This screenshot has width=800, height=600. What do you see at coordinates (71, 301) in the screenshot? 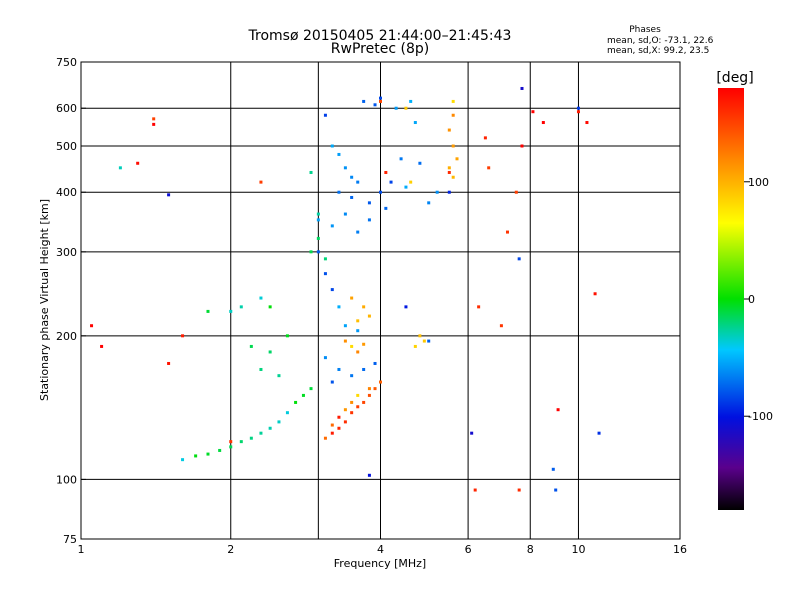
I see `y-axis-ticks: 75 100 200 300 400 500 600 750` at bounding box center [71, 301].